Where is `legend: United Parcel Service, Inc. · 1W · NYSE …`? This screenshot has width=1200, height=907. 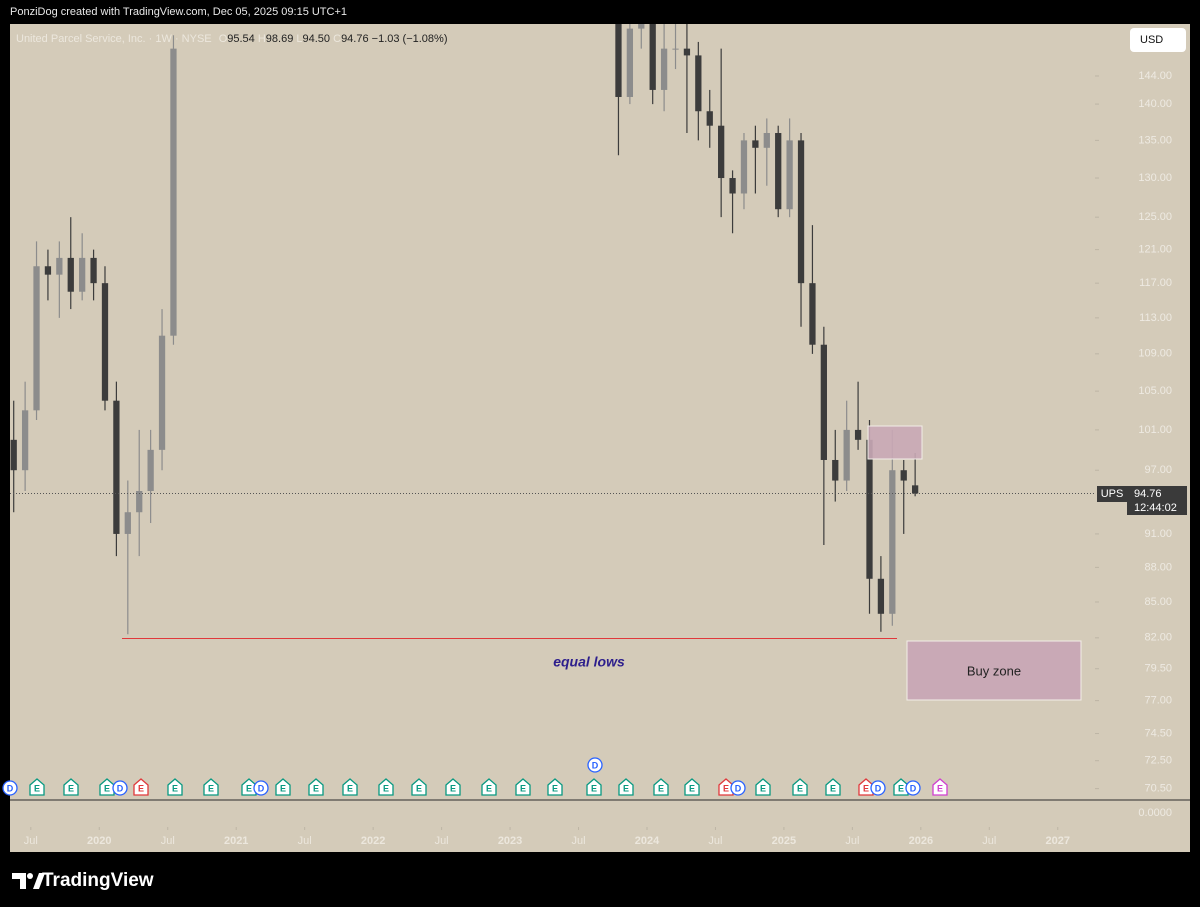 legend: United Parcel Service, Inc. · 1W · NYSE … is located at coordinates (232, 39).